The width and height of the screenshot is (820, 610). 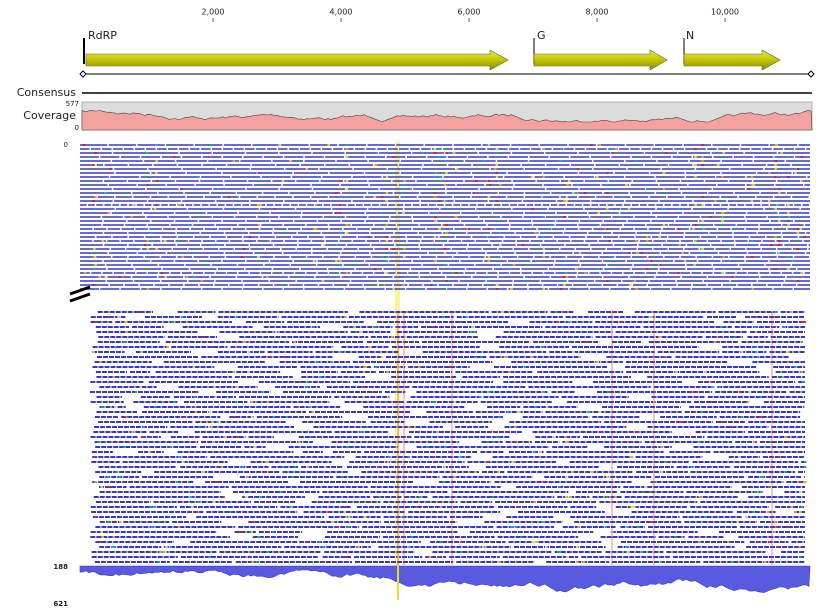 What do you see at coordinates (725, 12) in the screenshot?
I see `ruler-label: 10,000` at bounding box center [725, 12].